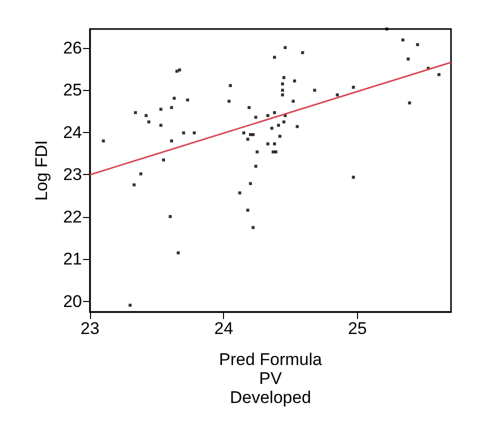 This screenshot has height=427, width=477. I want to click on y-tick-label: 20, so click(72, 301).